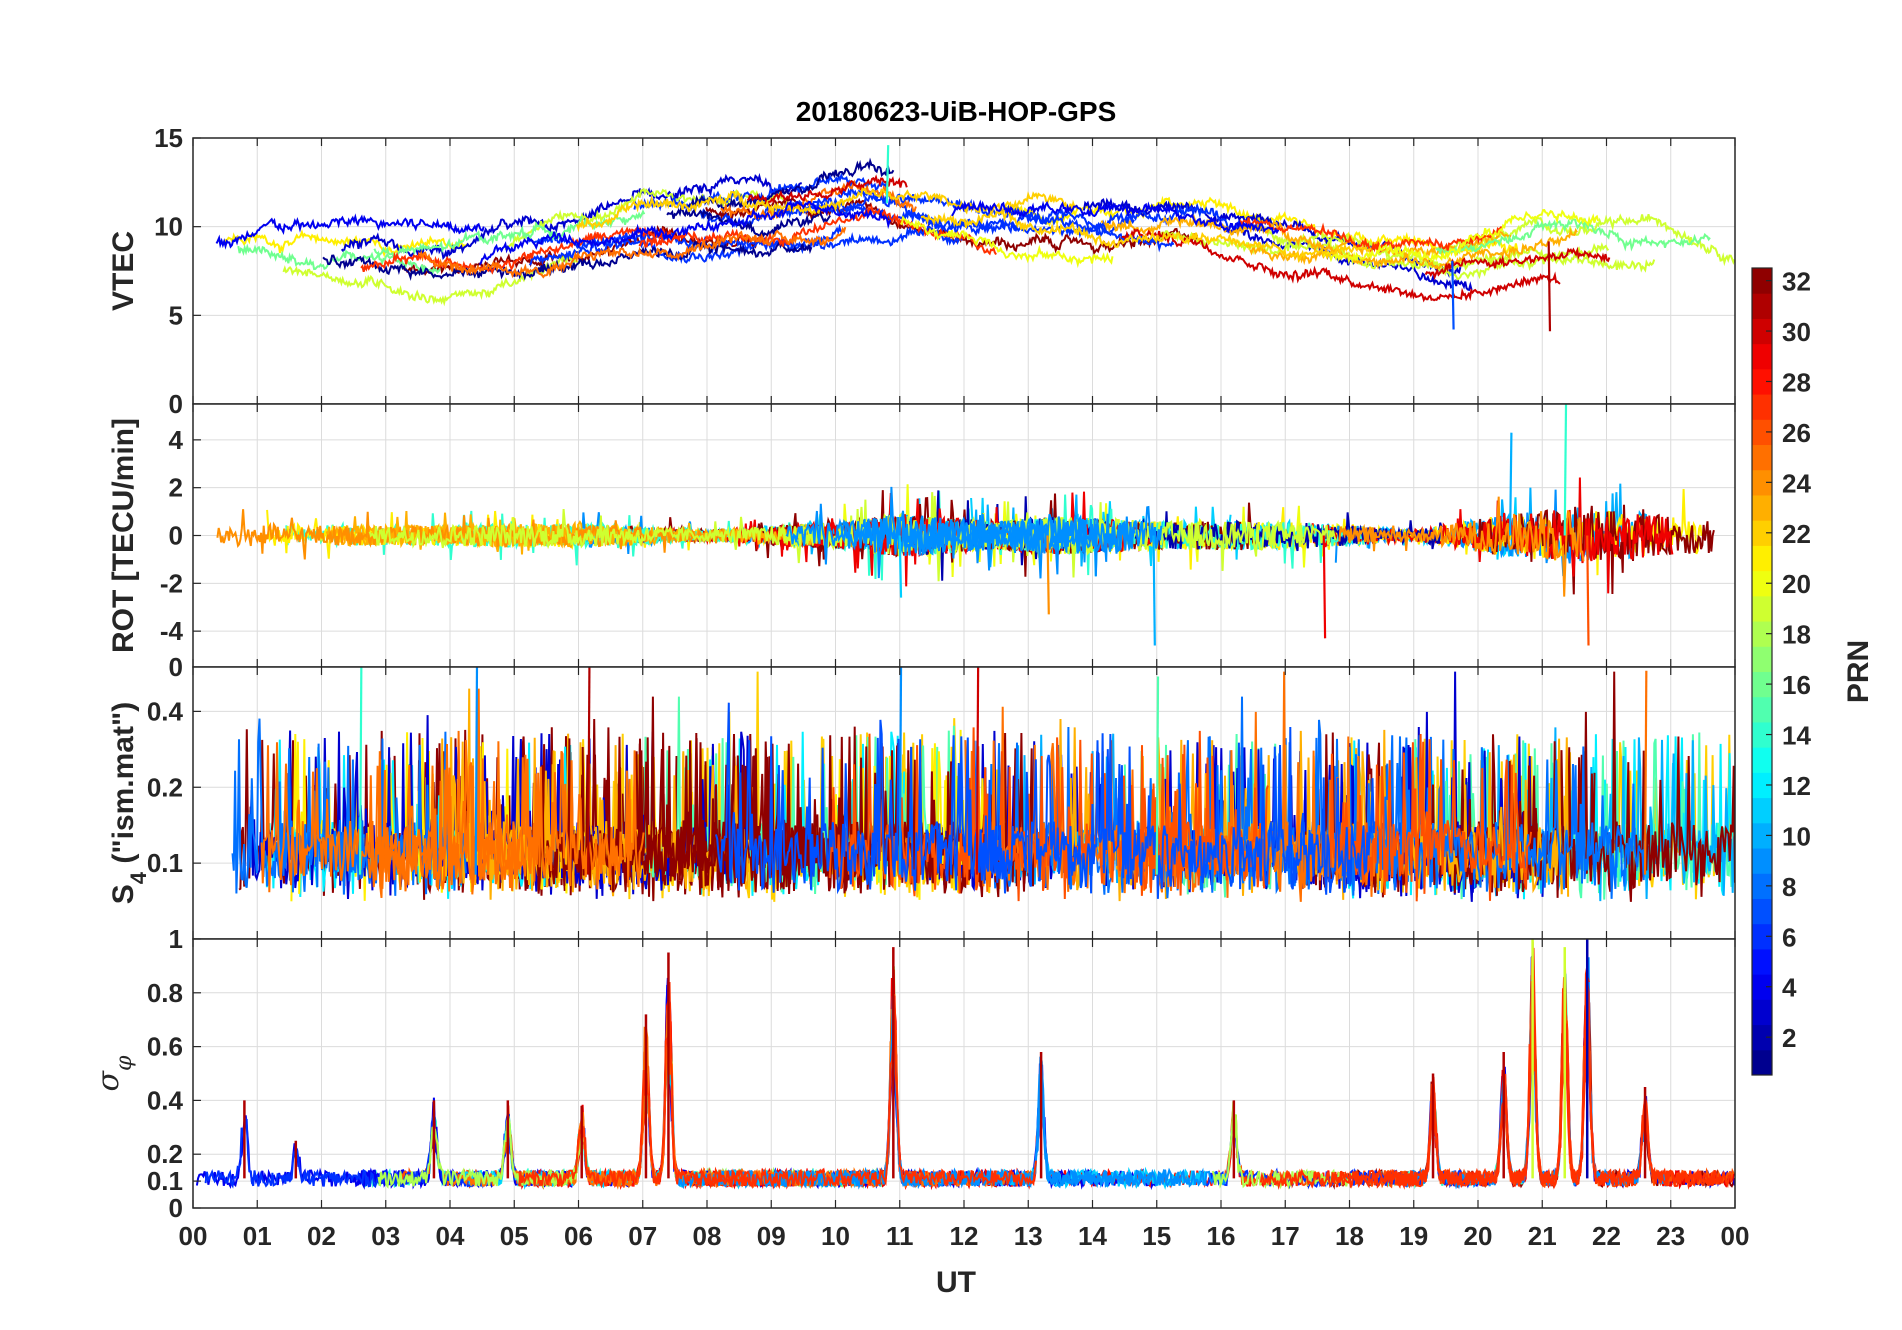 This screenshot has height=1330, width=1902. Describe the element at coordinates (1796, 483) in the screenshot. I see `colorbar-tick-label: 24` at that location.